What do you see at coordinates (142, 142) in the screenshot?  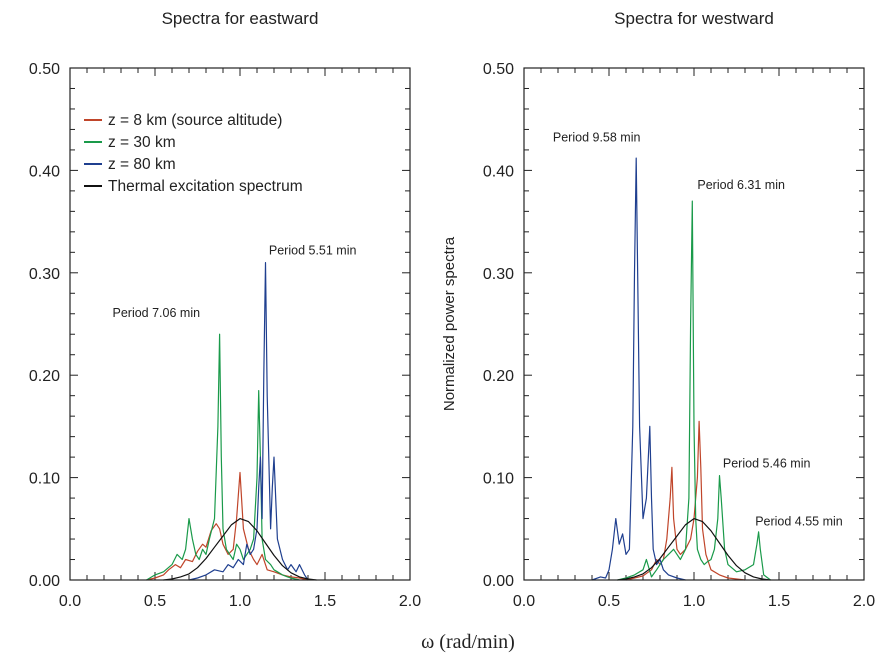 I see `legend-label: z = 30 km` at bounding box center [142, 142].